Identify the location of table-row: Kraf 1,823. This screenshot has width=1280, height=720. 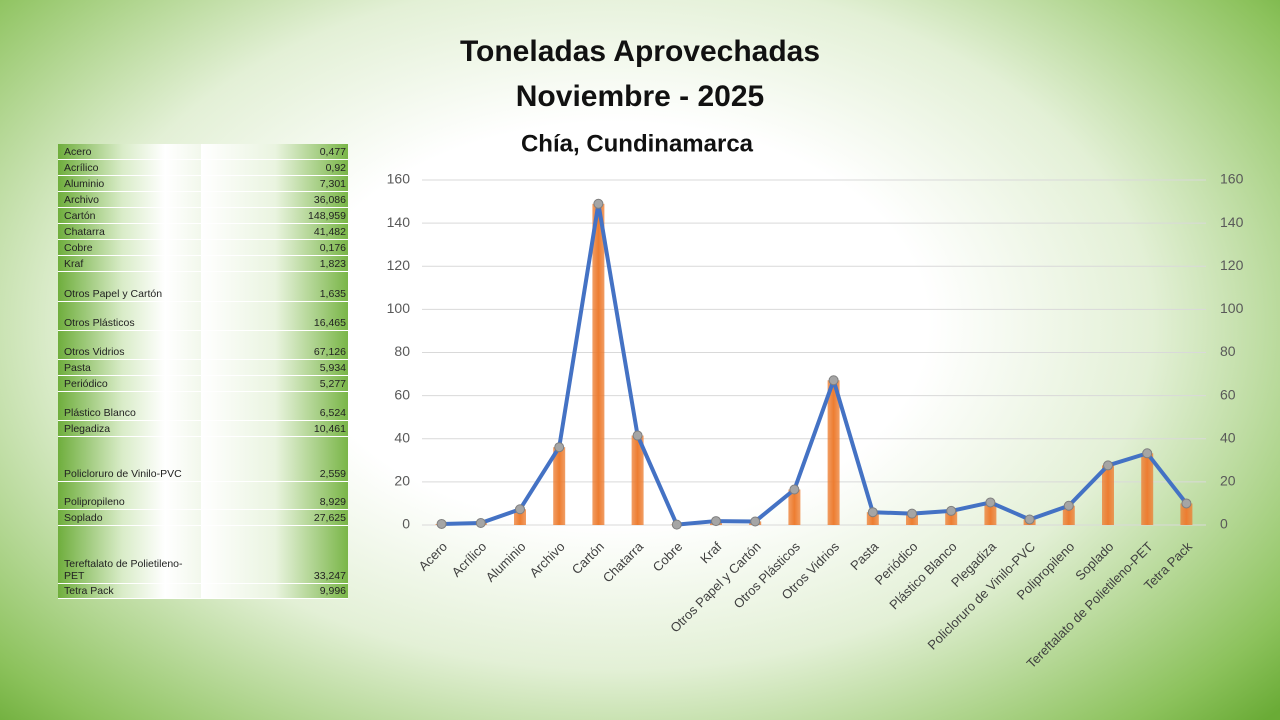
(203, 264).